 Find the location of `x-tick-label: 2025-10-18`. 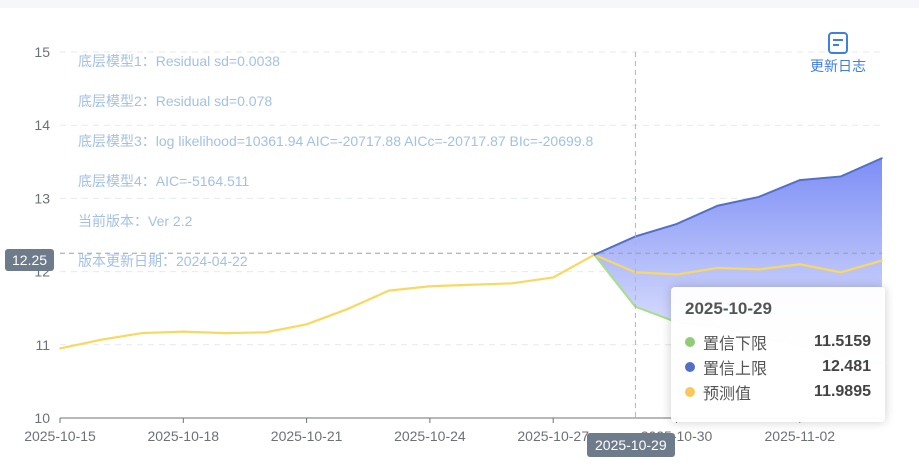

x-tick-label: 2025-10-18 is located at coordinates (183, 436).